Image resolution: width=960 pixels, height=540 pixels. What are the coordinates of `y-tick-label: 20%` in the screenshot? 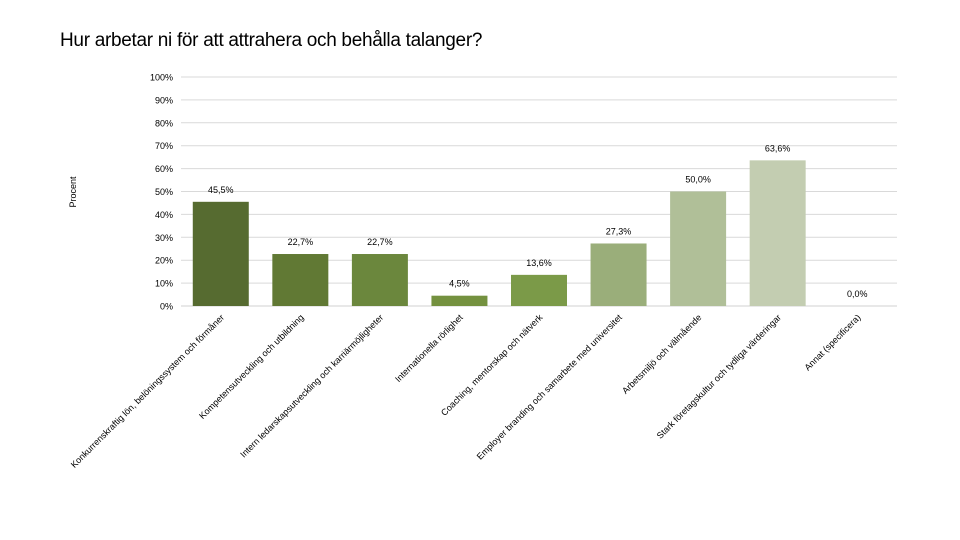 It's located at (164, 261).